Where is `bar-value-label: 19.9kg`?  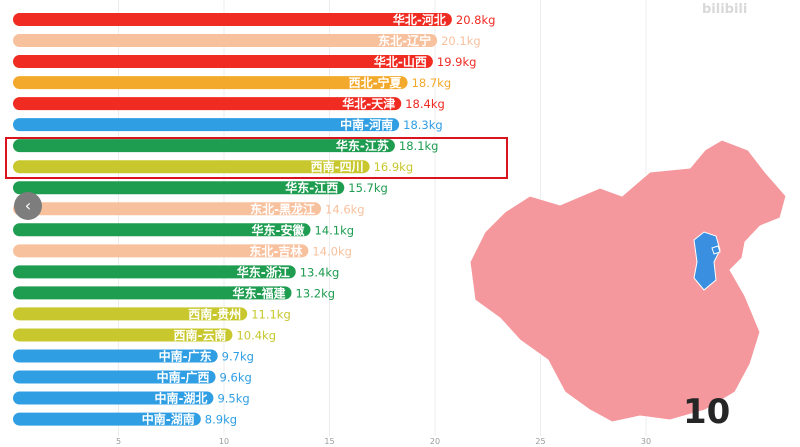
bar-value-label: 19.9kg is located at coordinates (457, 62).